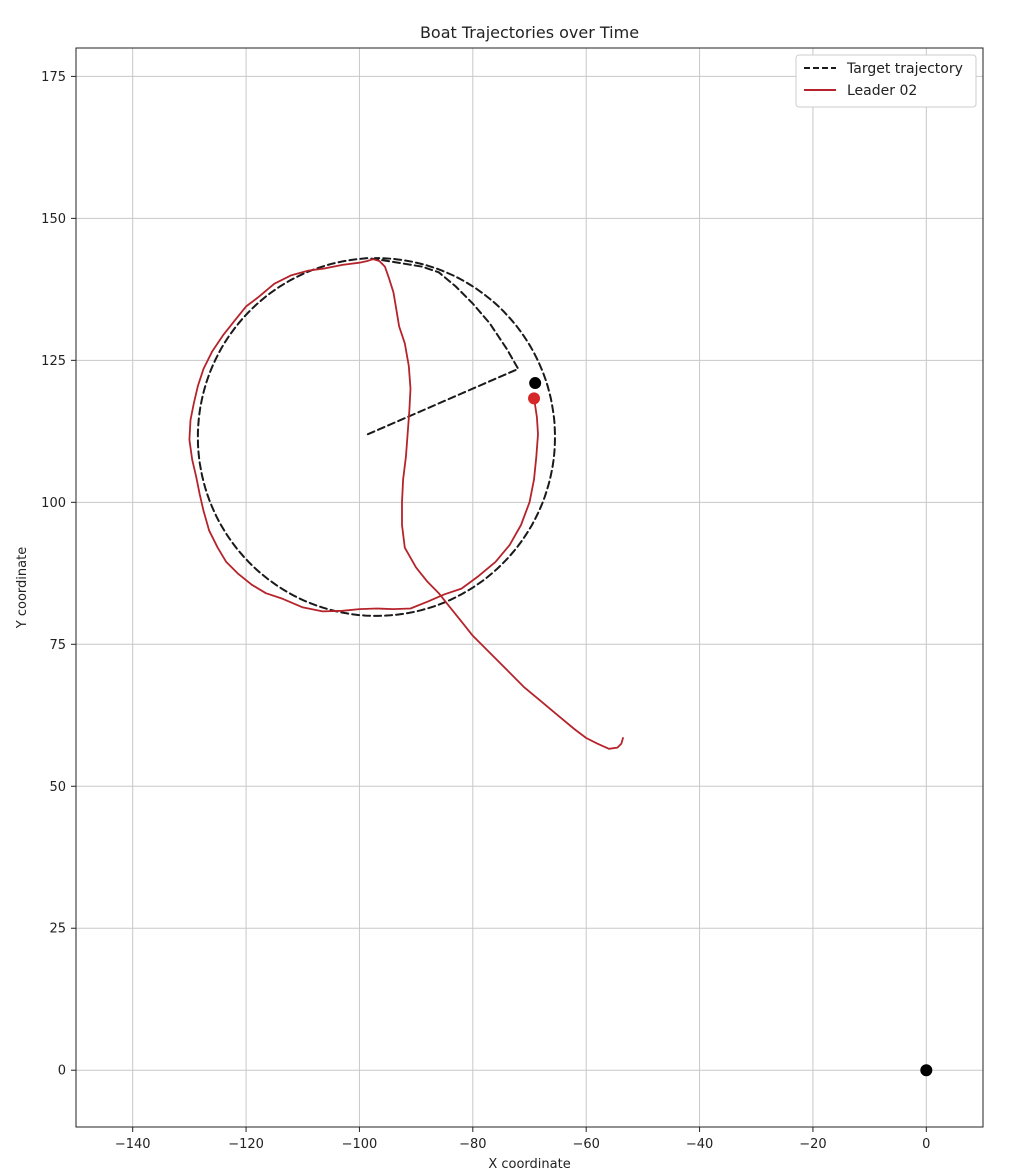 The height and width of the screenshot is (1174, 1013). What do you see at coordinates (882, 91) in the screenshot?
I see `legend-label-leader-02: Leader 02` at bounding box center [882, 91].